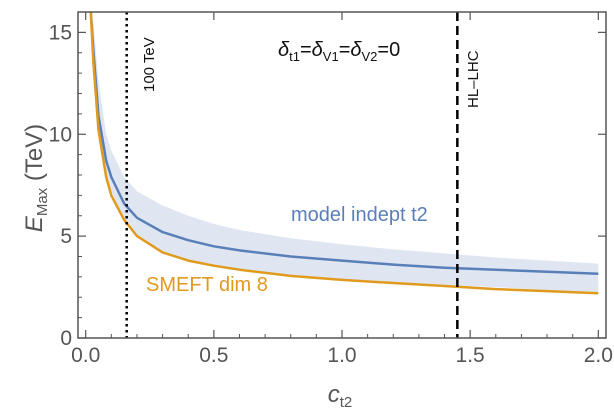 The height and width of the screenshot is (409, 614). What do you see at coordinates (598, 355) in the screenshot?
I see `x-tick-label: 2.0` at bounding box center [598, 355].